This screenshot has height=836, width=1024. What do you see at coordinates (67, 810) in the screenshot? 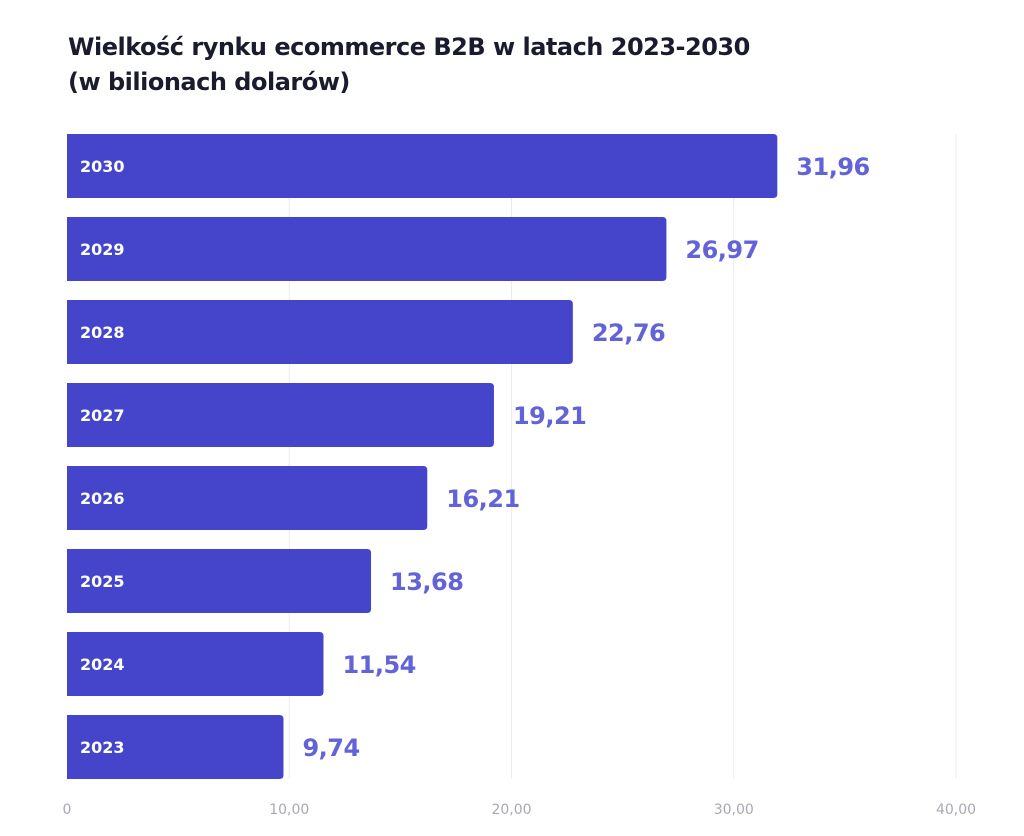
I see `x-tick-label: 0` at bounding box center [67, 810].